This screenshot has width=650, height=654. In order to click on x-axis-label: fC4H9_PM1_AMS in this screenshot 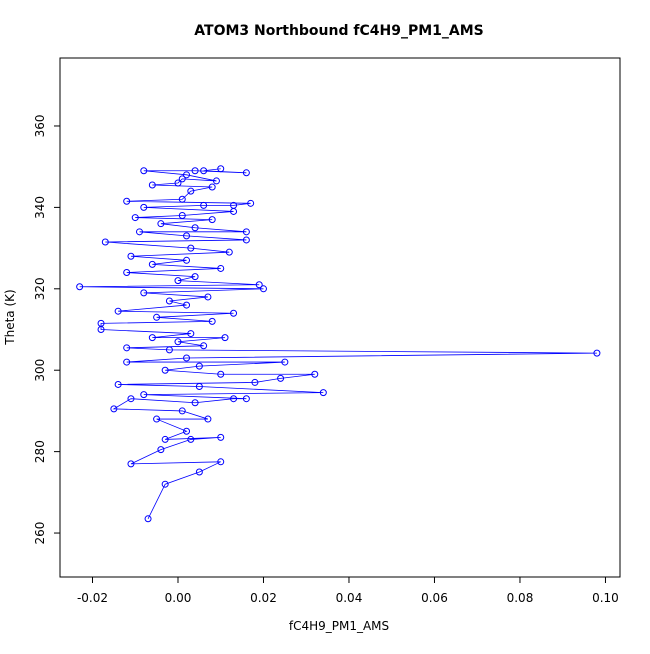, I will do `click(339, 626)`.